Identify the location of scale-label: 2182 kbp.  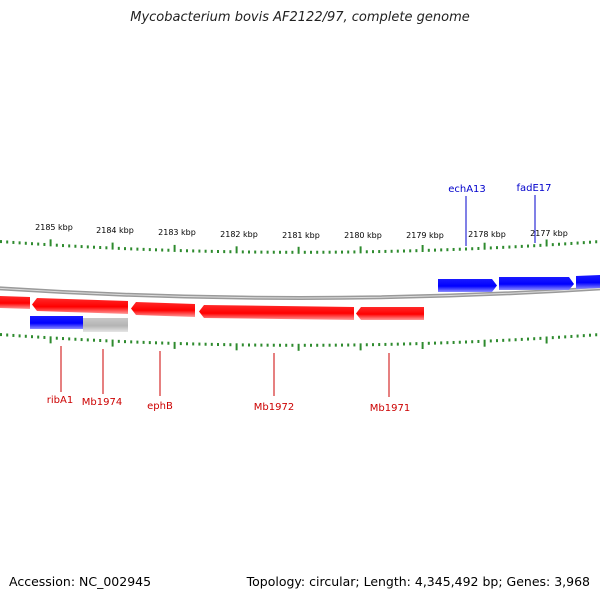
(239, 234).